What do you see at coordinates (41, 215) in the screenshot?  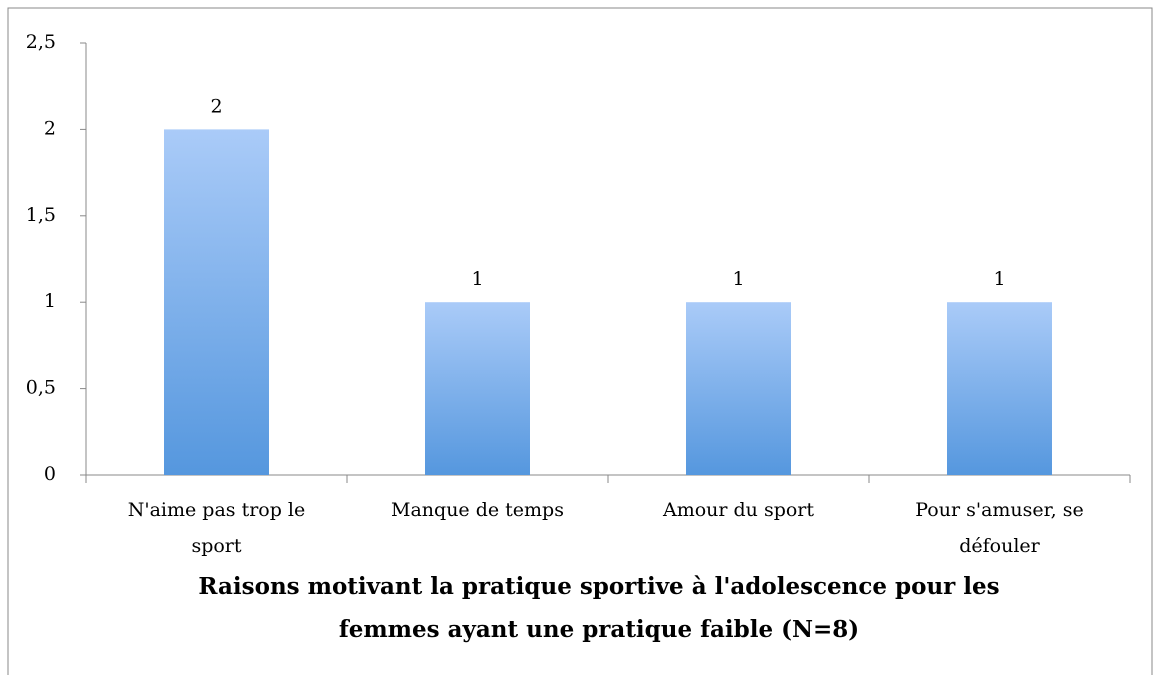 I see `y-tick-label: 1,5` at bounding box center [41, 215].